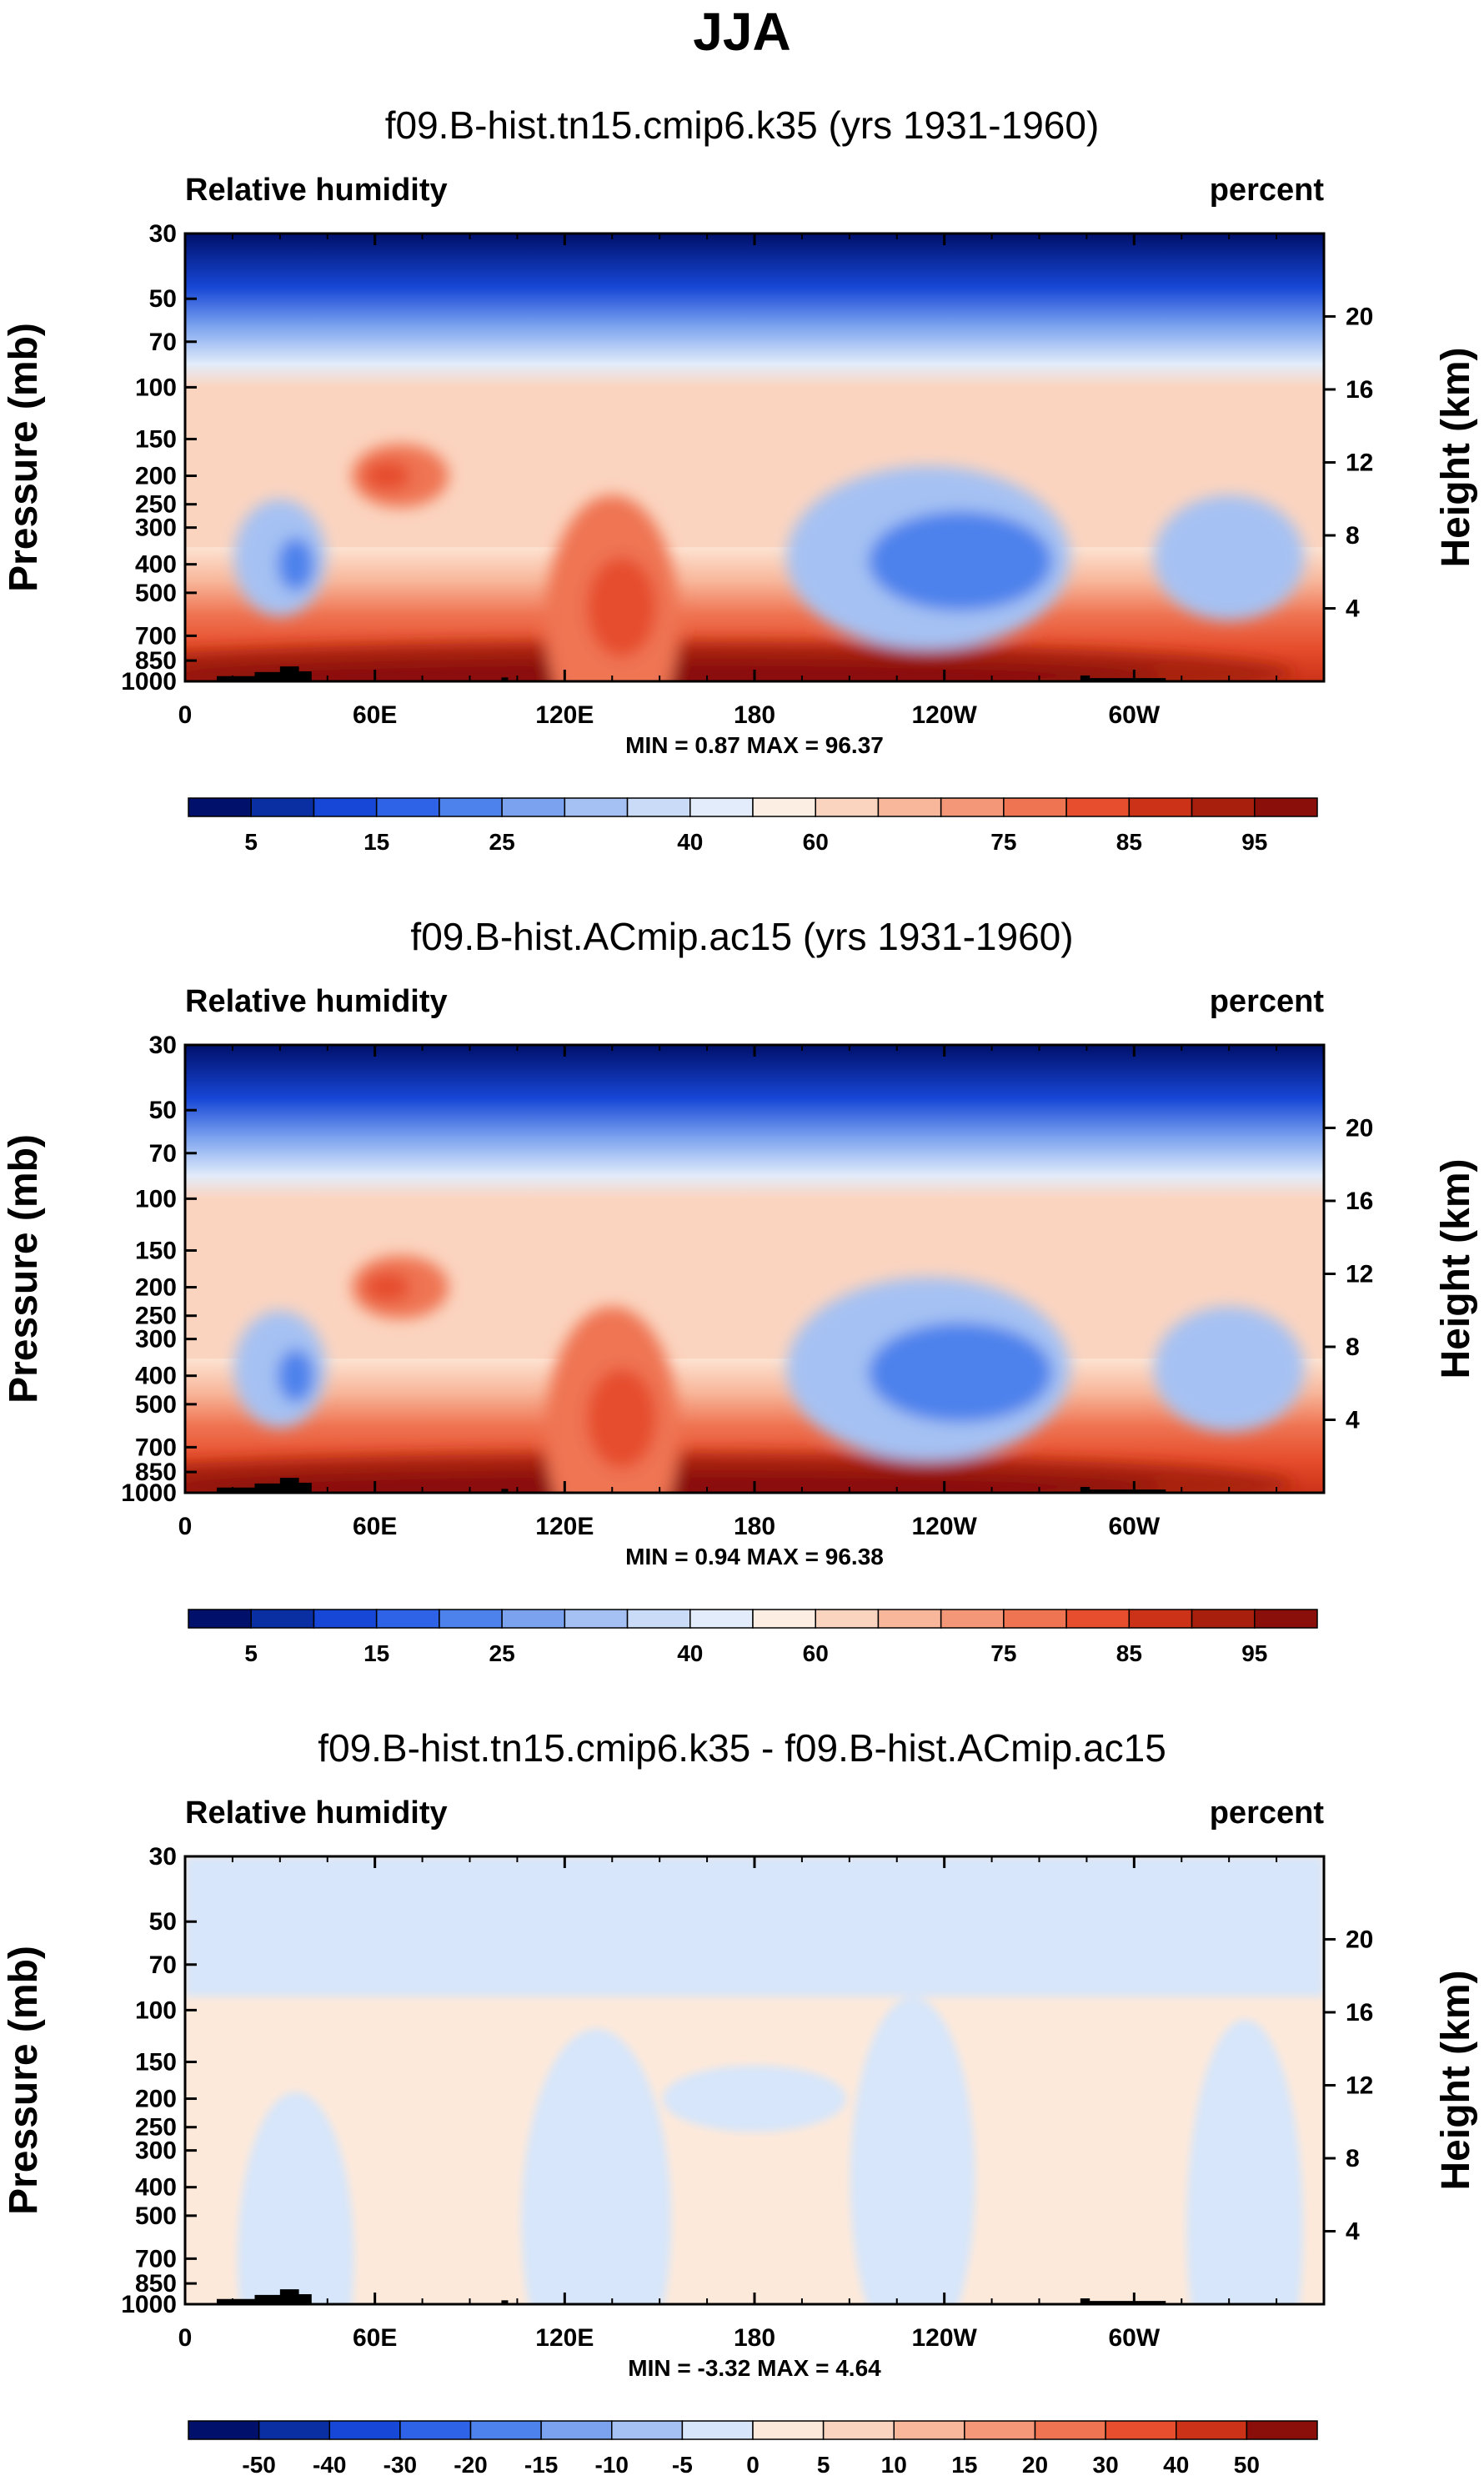 The width and height of the screenshot is (1484, 2481). Describe the element at coordinates (682, 2465) in the screenshot. I see `colorbar-label: -5` at that location.